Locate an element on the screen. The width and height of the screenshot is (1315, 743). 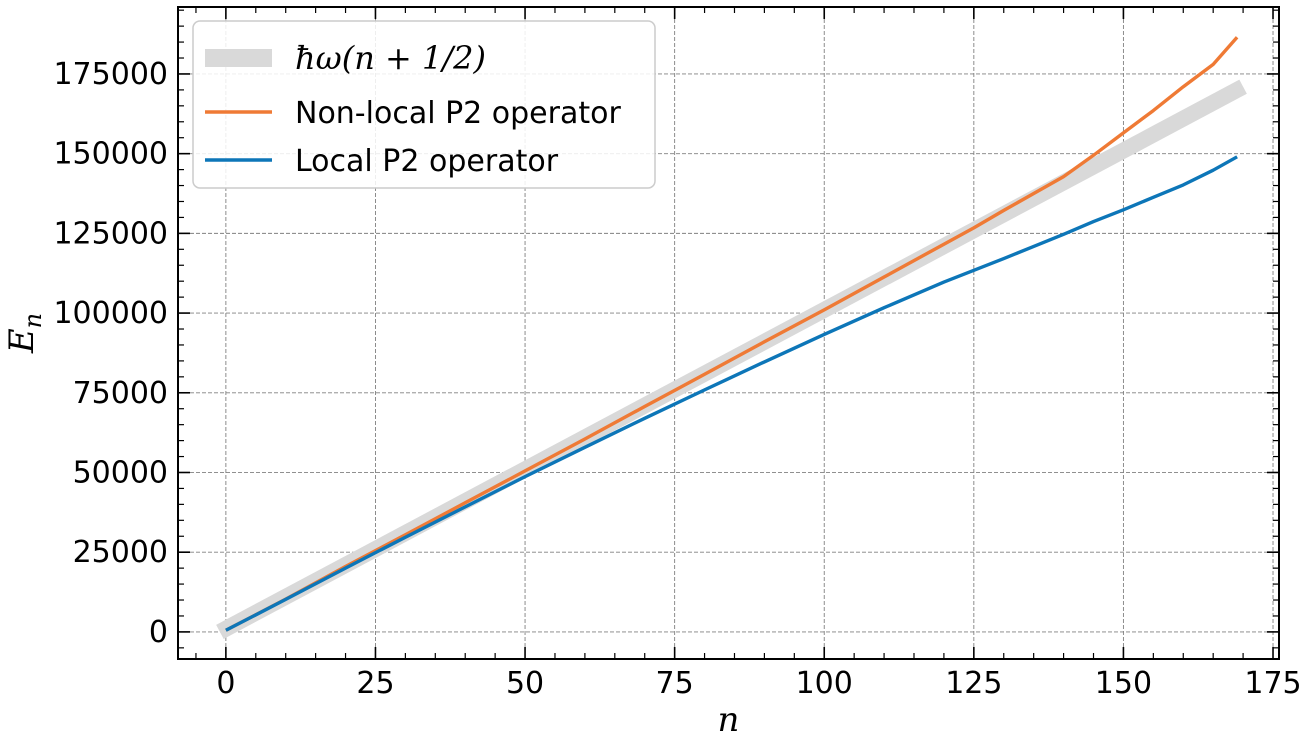
legend-label: Local P2 operator is located at coordinates (427, 161).